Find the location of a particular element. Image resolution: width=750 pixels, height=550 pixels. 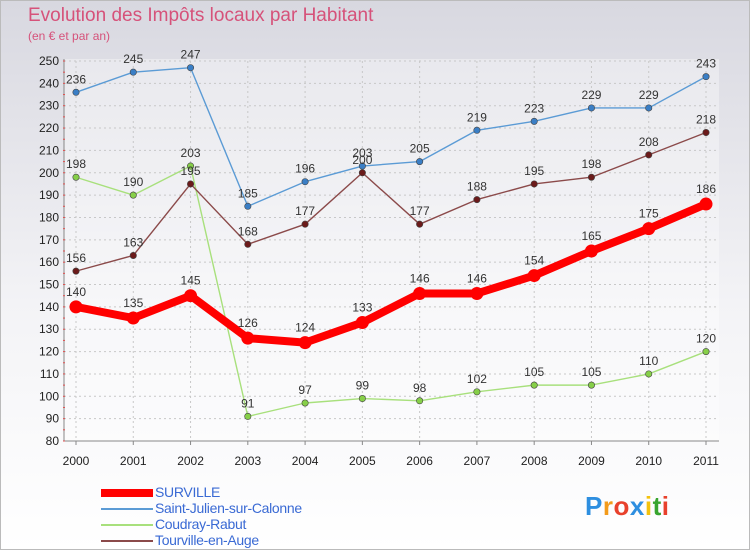

legend-label: SURVILLE is located at coordinates (188, 492).